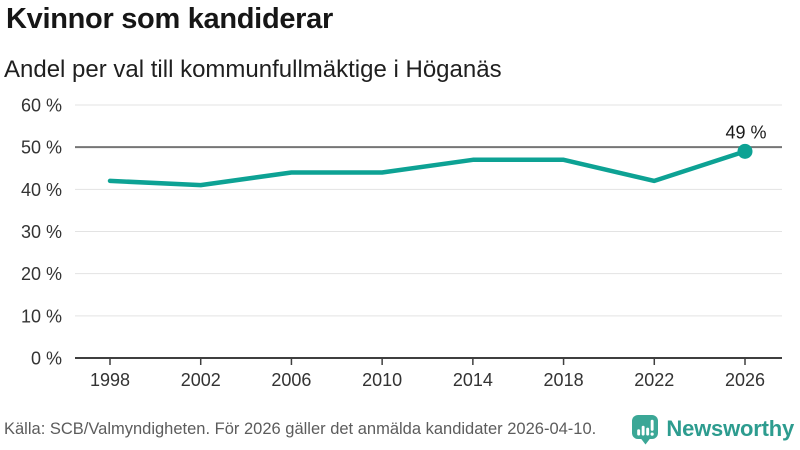 This screenshot has height=450, width=800. Describe the element at coordinates (41, 232) in the screenshot. I see `y-tick-label: 30 %` at that location.